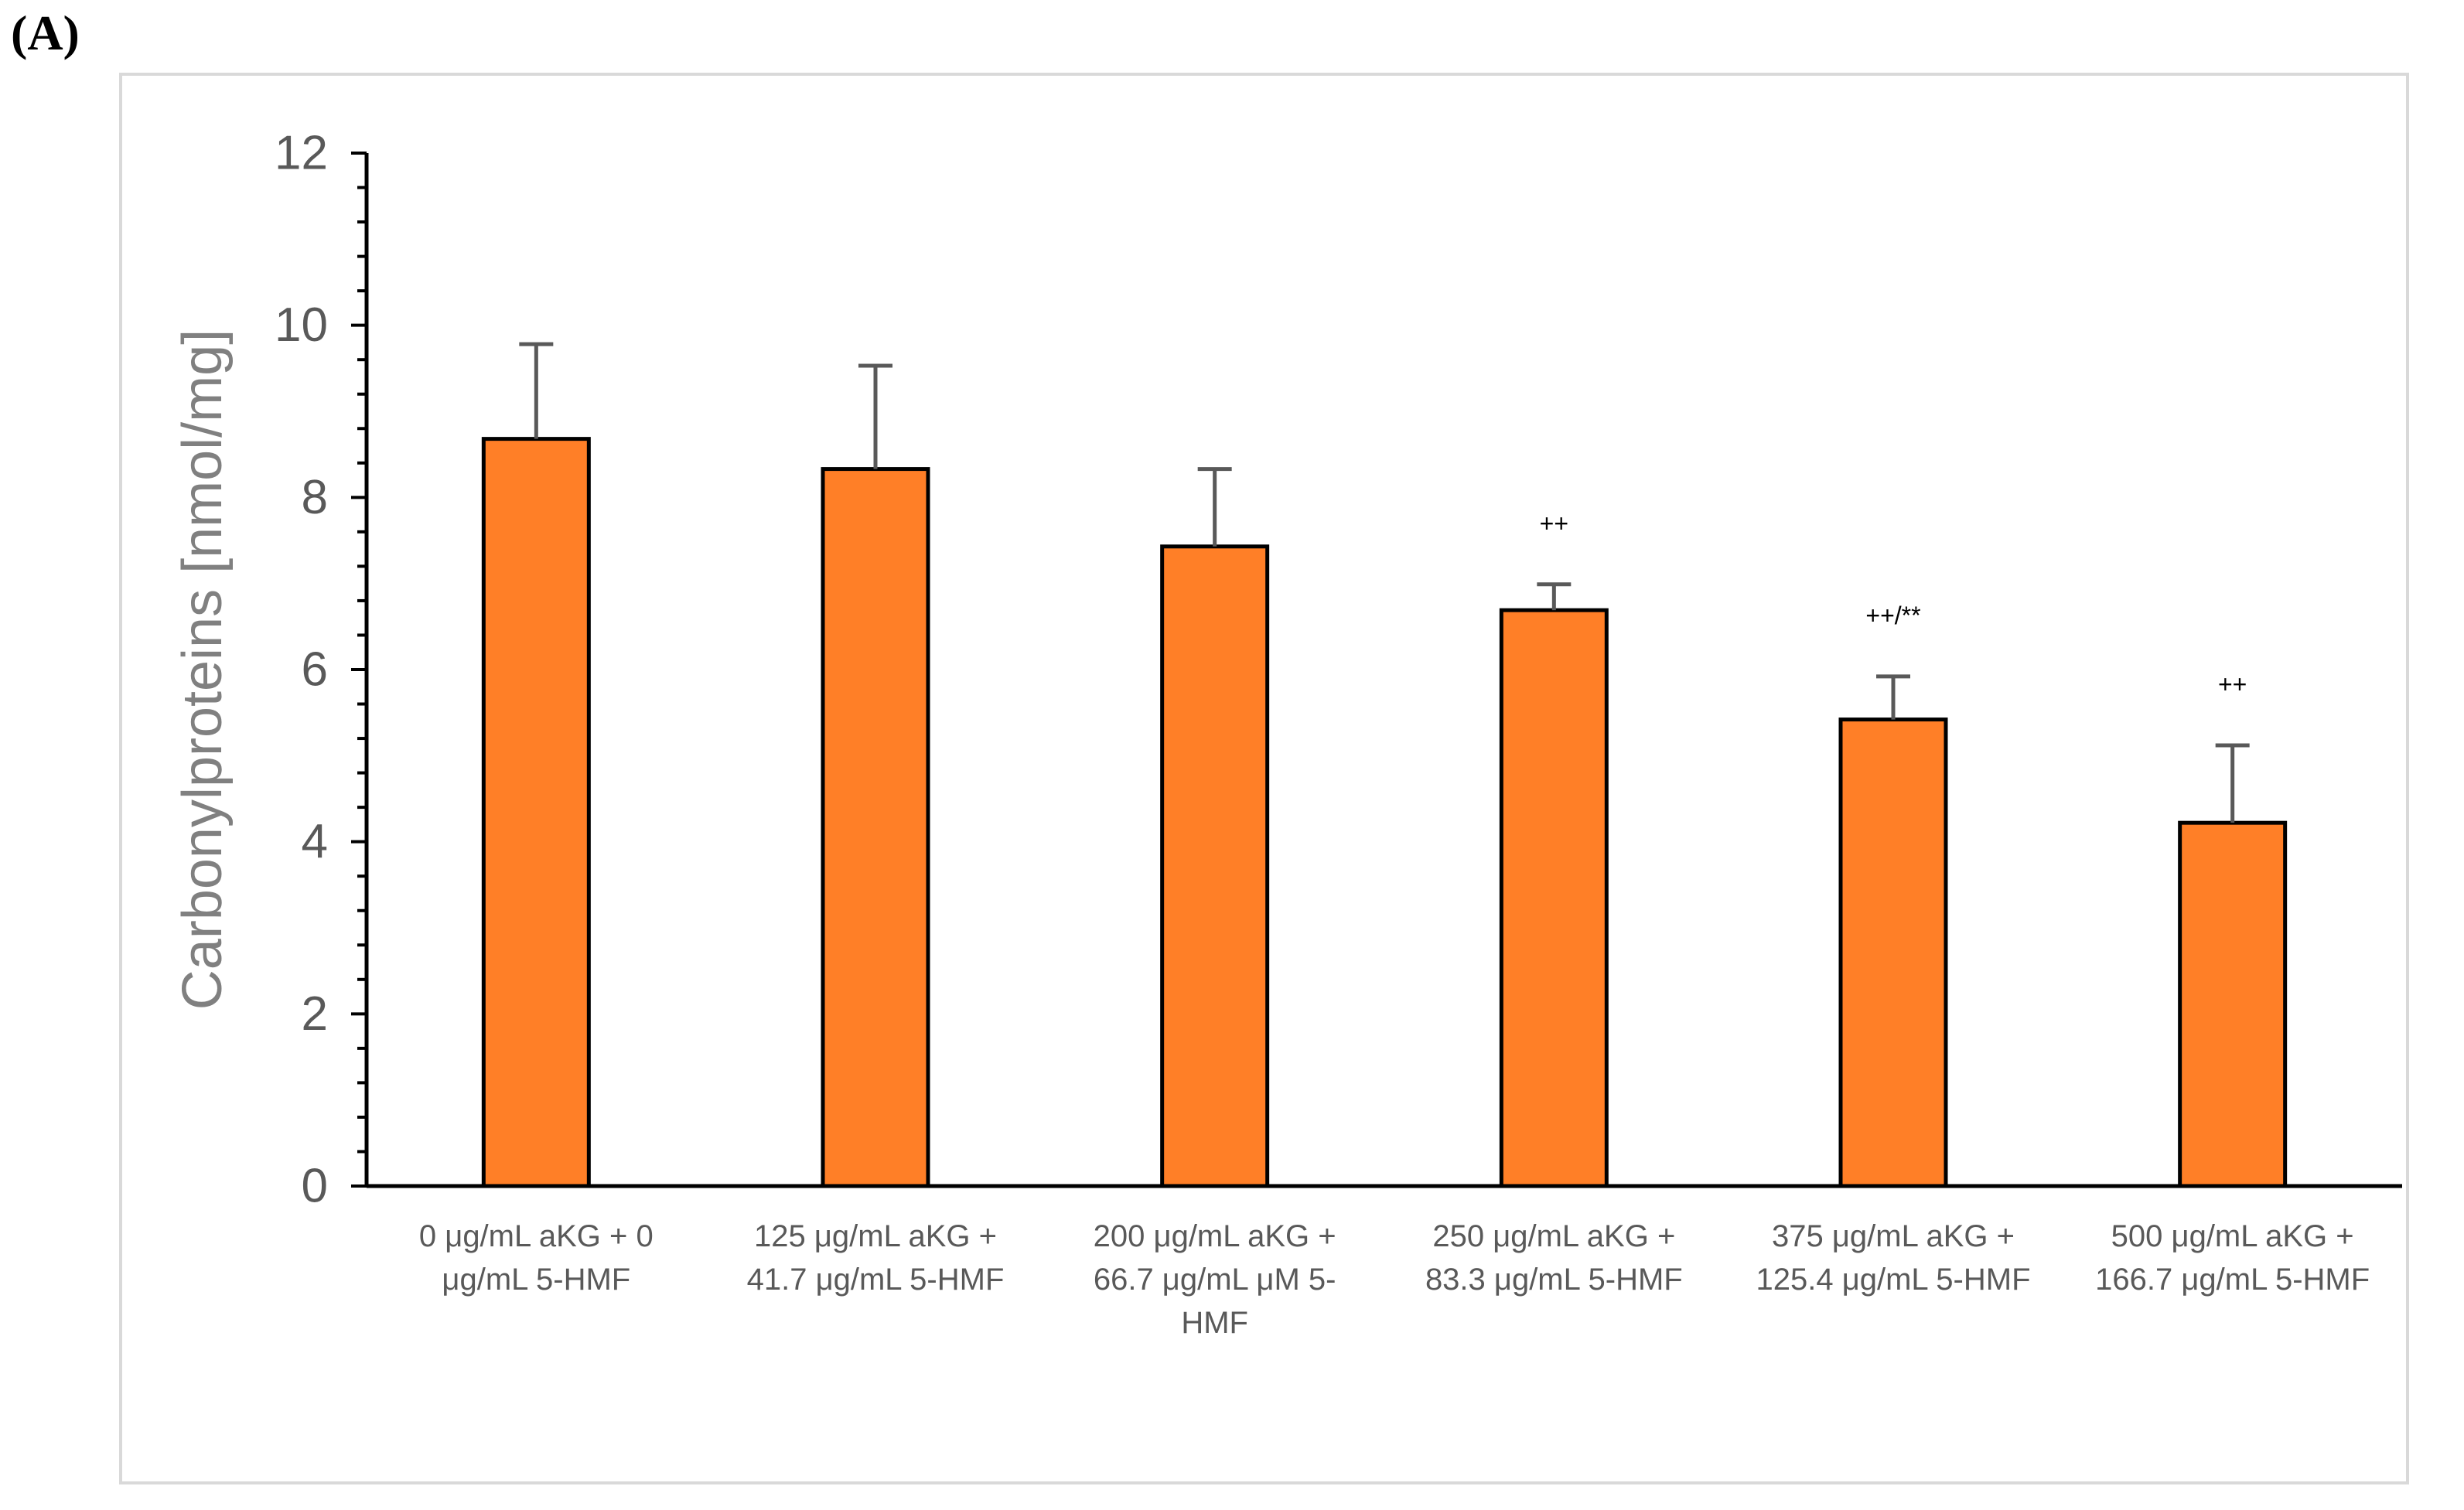 This screenshot has height=1510, width=2464. What do you see at coordinates (1553, 1236) in the screenshot?
I see `x-tick-label-line: 250 μg/mL aKG +` at bounding box center [1553, 1236].